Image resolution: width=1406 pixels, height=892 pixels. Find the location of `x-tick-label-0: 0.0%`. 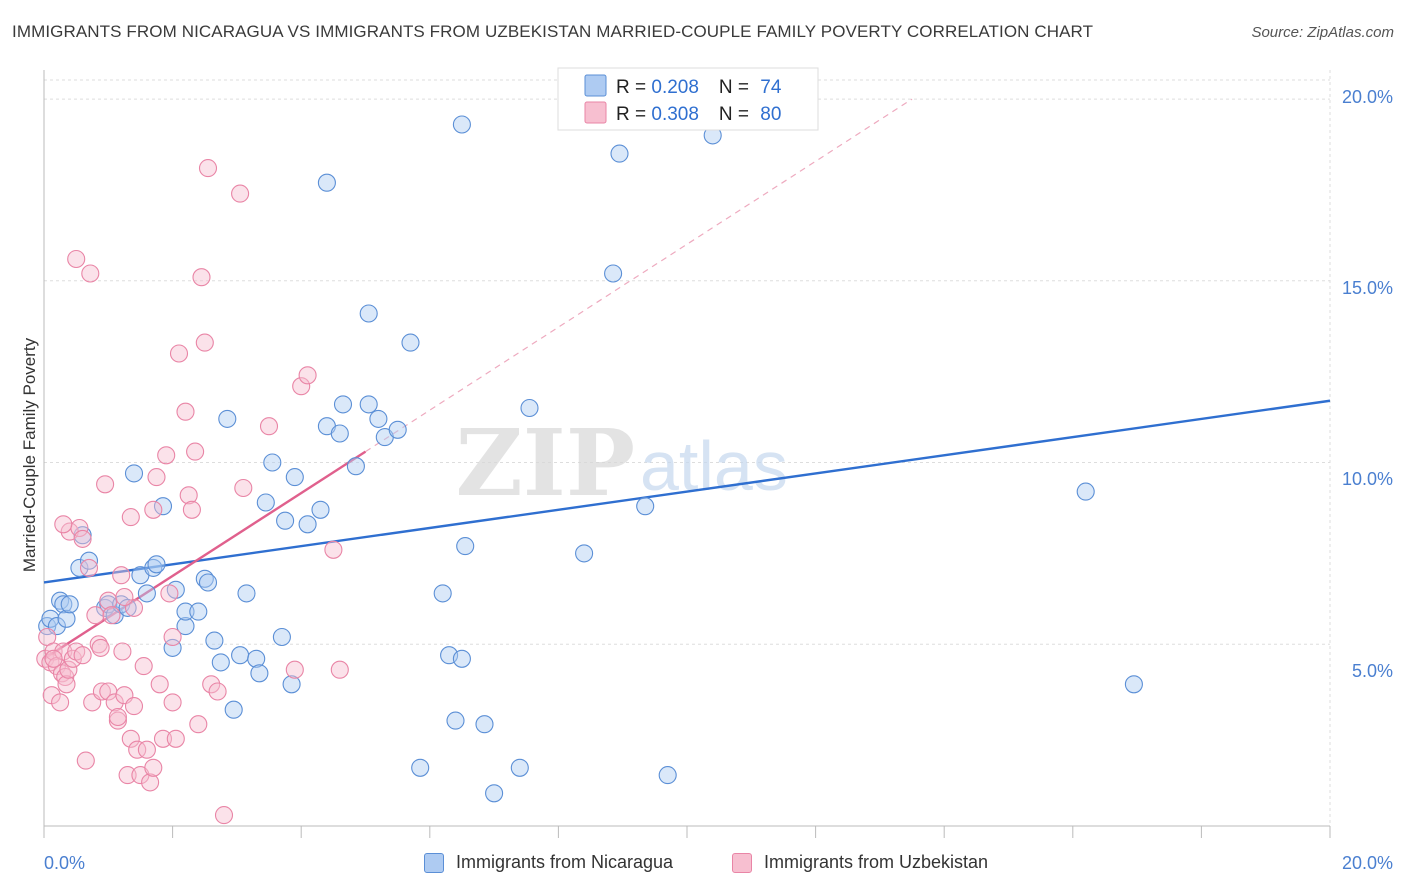

x-tick-label-0: 0.0% is located at coordinates (64, 863).